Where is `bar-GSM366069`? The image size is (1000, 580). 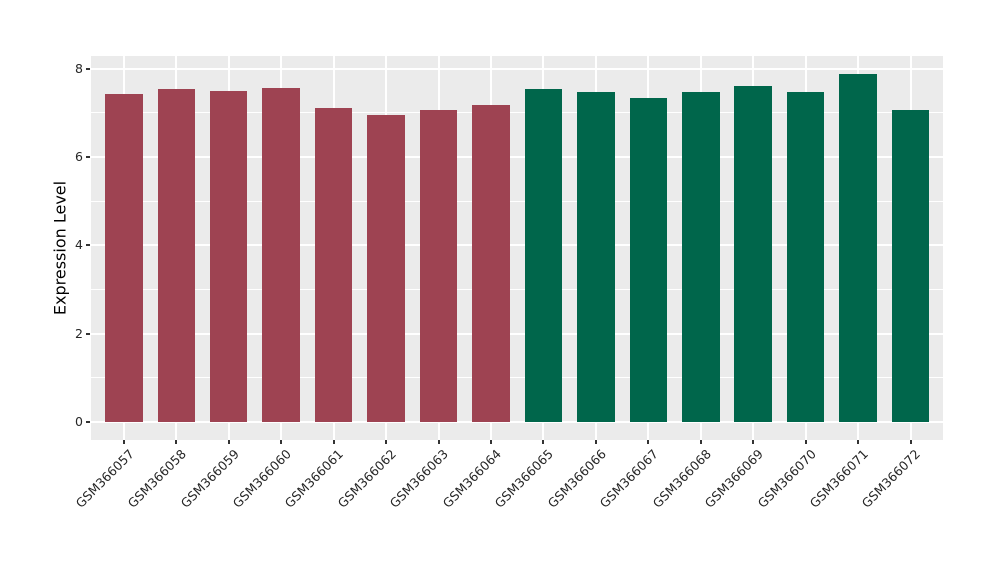 bar-GSM366069 is located at coordinates (753, 254).